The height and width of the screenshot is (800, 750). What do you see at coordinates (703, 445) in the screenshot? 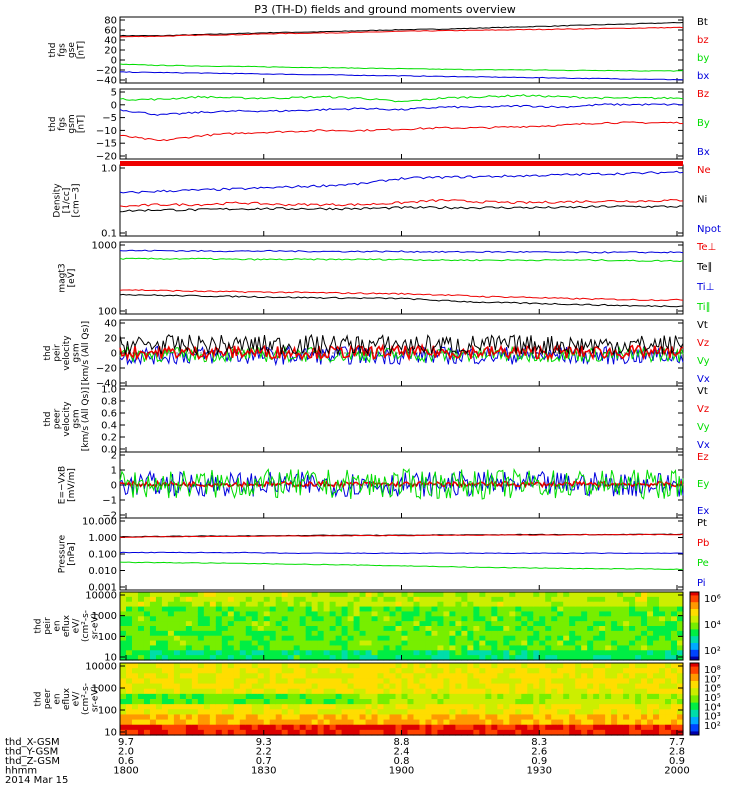
I see `legend-Vx: Vx` at bounding box center [703, 445].